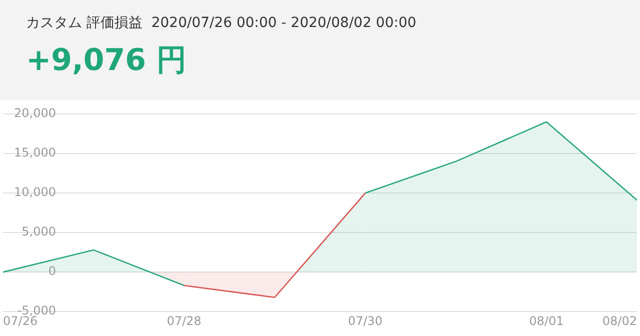 The height and width of the screenshot is (336, 640). What do you see at coordinates (35, 192) in the screenshot?
I see `y-tick-label: 10,000` at bounding box center [35, 192].